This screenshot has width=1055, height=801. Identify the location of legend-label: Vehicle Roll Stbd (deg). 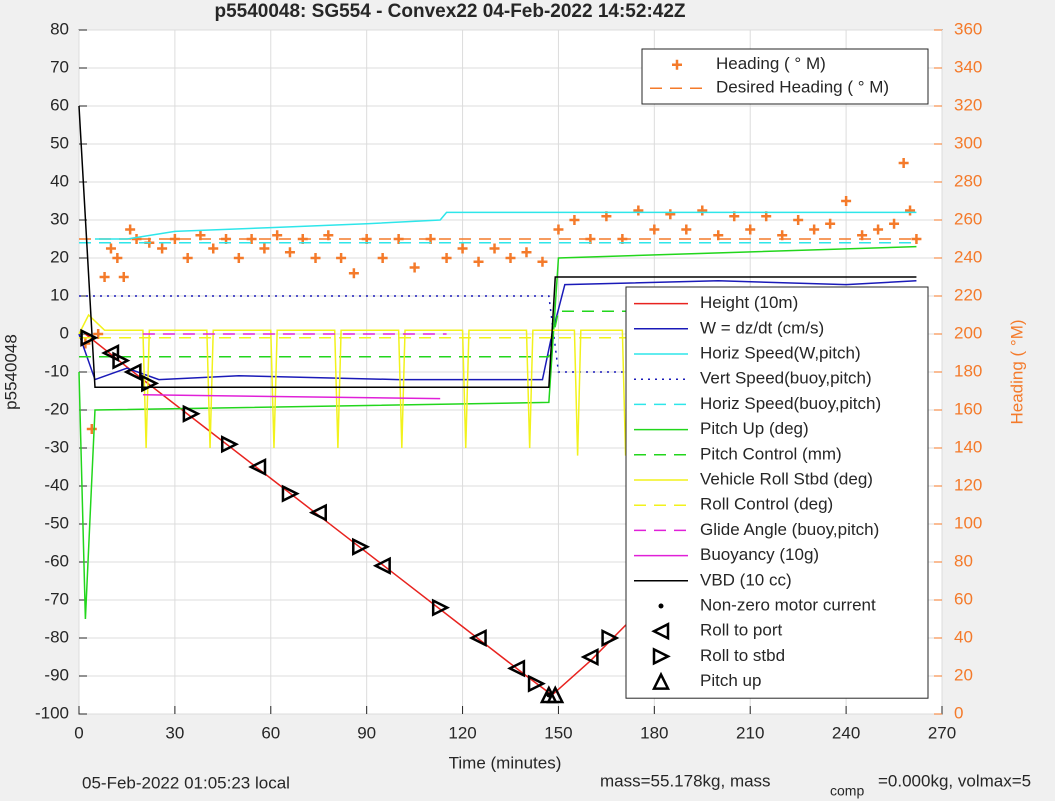
(786, 478).